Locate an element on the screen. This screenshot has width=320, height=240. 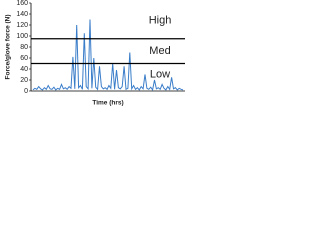
y-axis-label: Force/glove force (N) is located at coordinates (8, 46).